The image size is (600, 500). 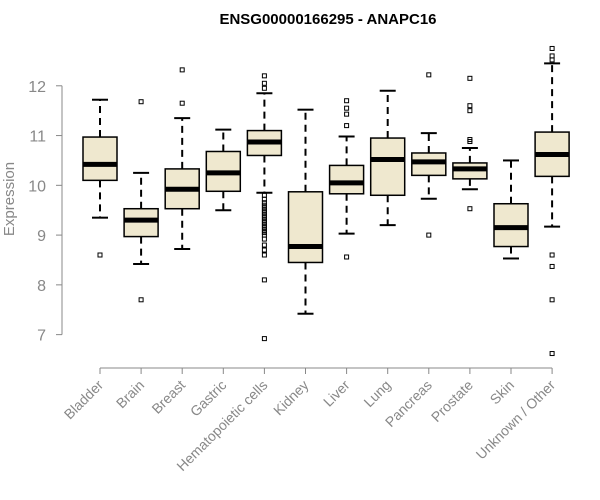 I want to click on y-tick-label: 11, so click(x=37, y=137).